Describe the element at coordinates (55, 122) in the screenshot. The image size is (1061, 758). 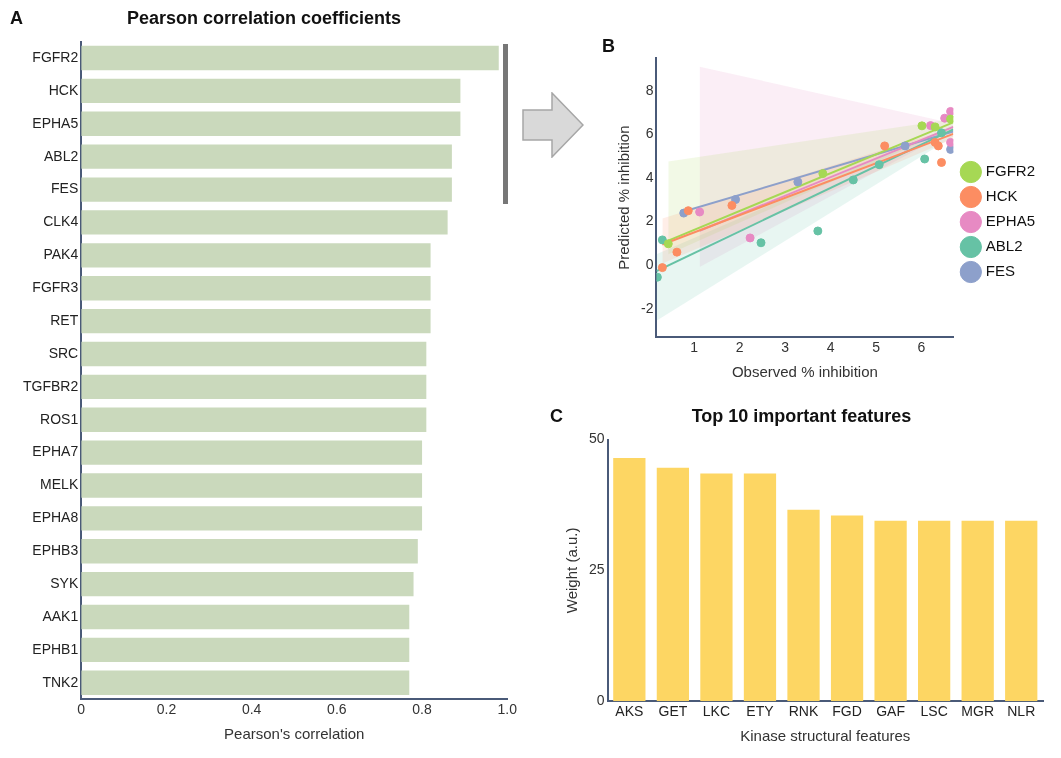
I see `y-tick-label: EPHA5` at that location.